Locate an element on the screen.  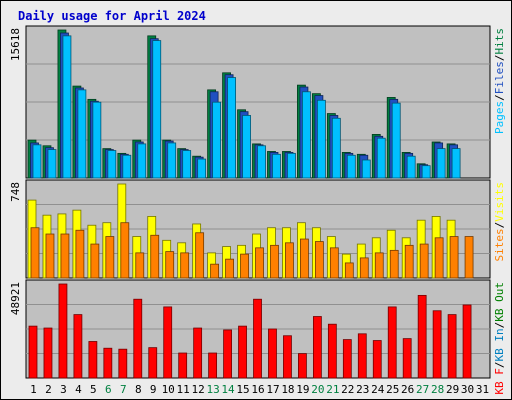
day-label-7: 7 is located at coordinates (123, 389).